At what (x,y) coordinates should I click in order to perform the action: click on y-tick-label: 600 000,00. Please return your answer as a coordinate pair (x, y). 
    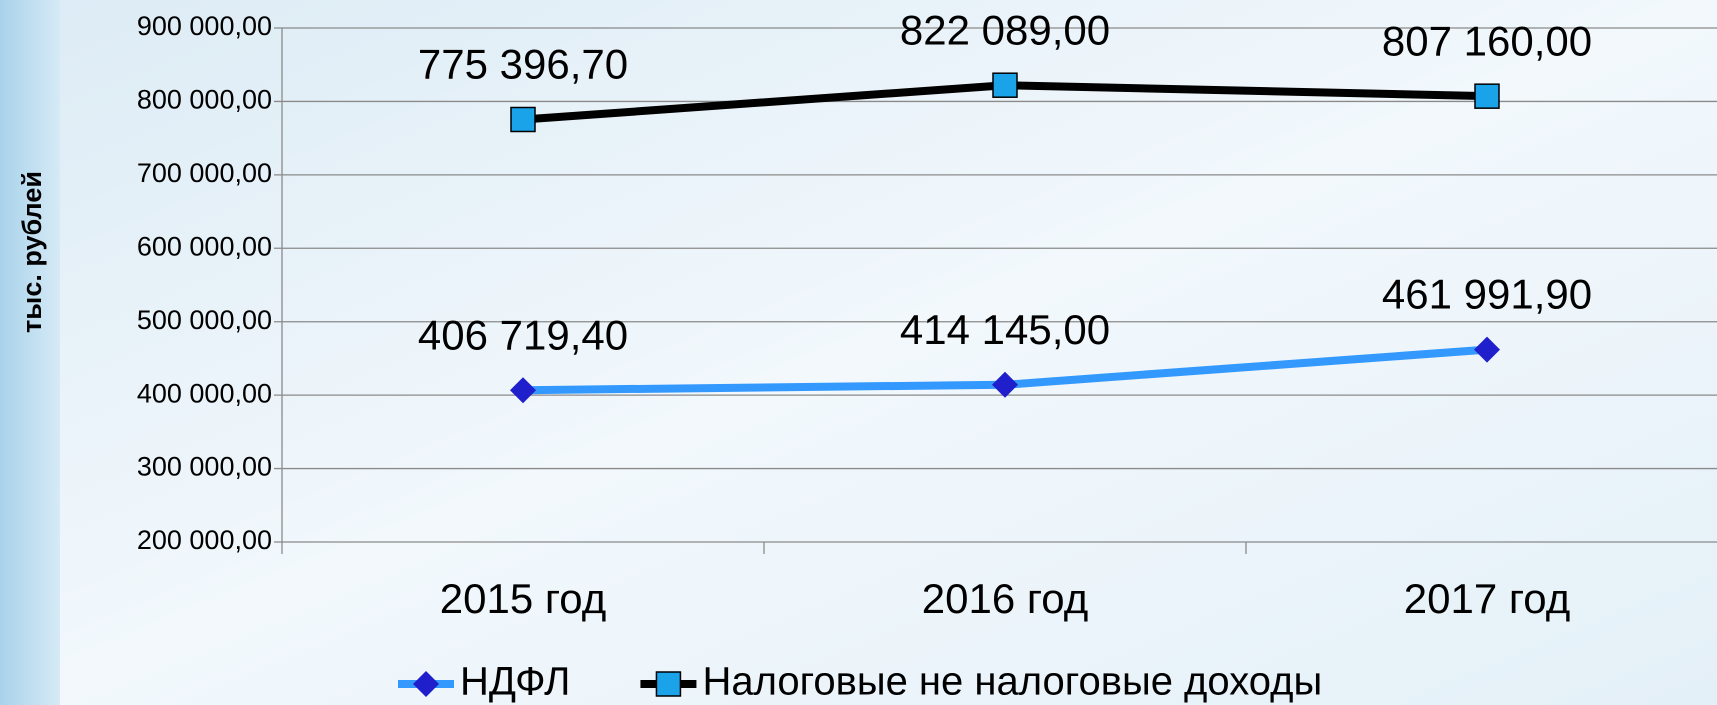
    Looking at the image, I should click on (204, 246).